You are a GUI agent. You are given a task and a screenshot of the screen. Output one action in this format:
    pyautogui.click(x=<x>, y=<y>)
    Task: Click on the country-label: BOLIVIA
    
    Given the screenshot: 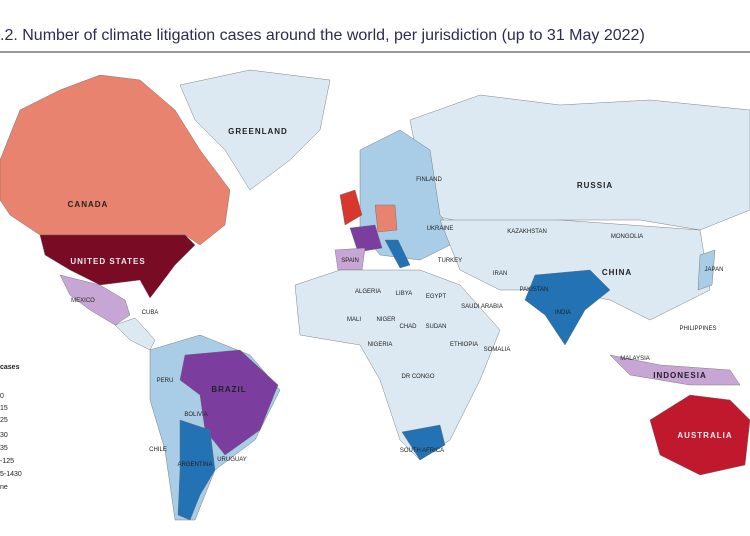 What is the action you would take?
    pyautogui.click(x=195, y=415)
    